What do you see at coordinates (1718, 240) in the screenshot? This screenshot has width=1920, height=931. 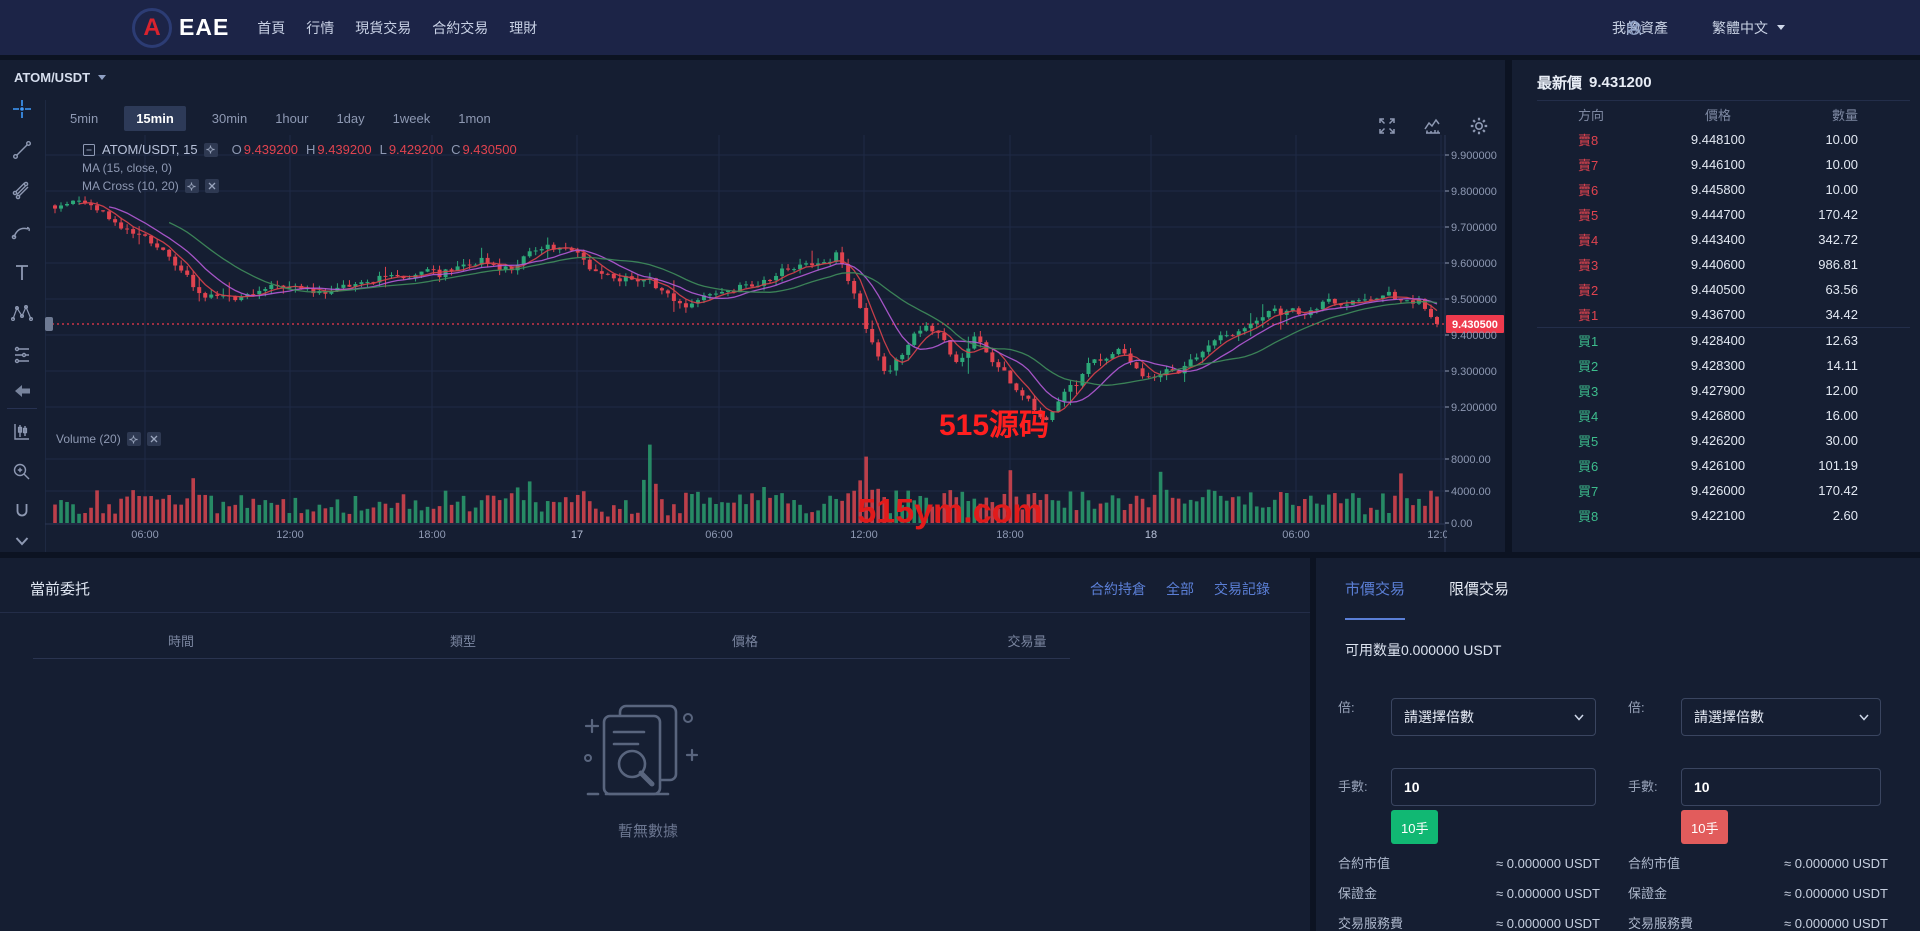 I see `orderbook-row: 賣4 9.443400 342.72` at bounding box center [1718, 240].